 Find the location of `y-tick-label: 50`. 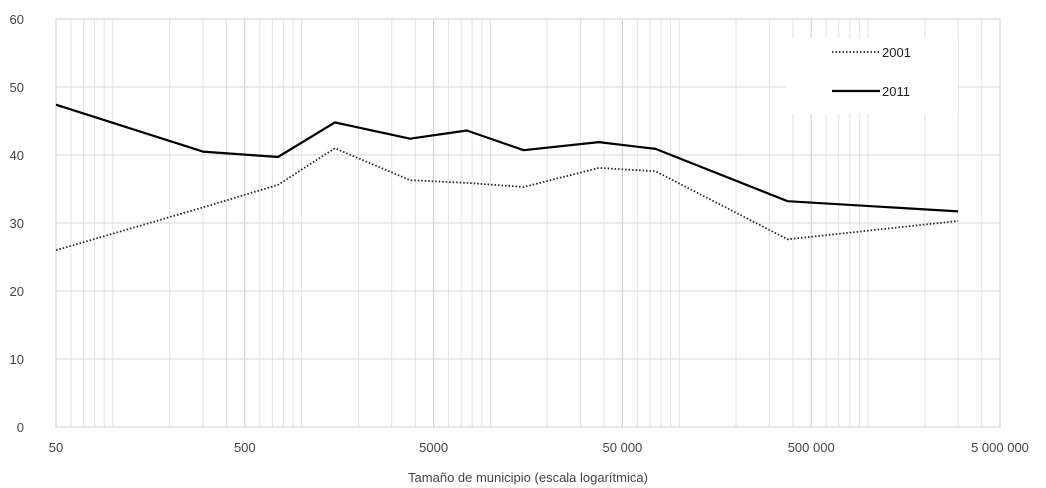

y-tick-label: 50 is located at coordinates (17, 87).